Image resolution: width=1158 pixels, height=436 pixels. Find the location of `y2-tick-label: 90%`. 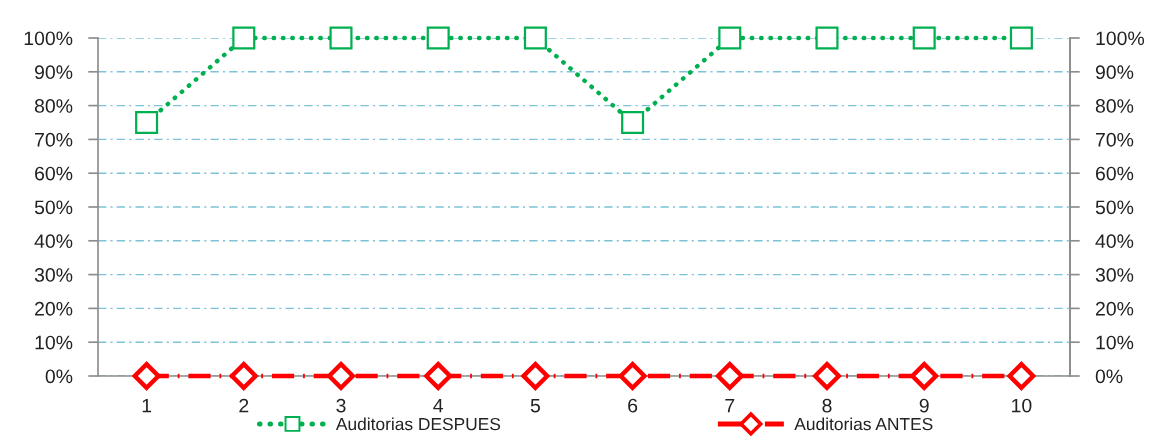

y2-tick-label: 90% is located at coordinates (1114, 72).